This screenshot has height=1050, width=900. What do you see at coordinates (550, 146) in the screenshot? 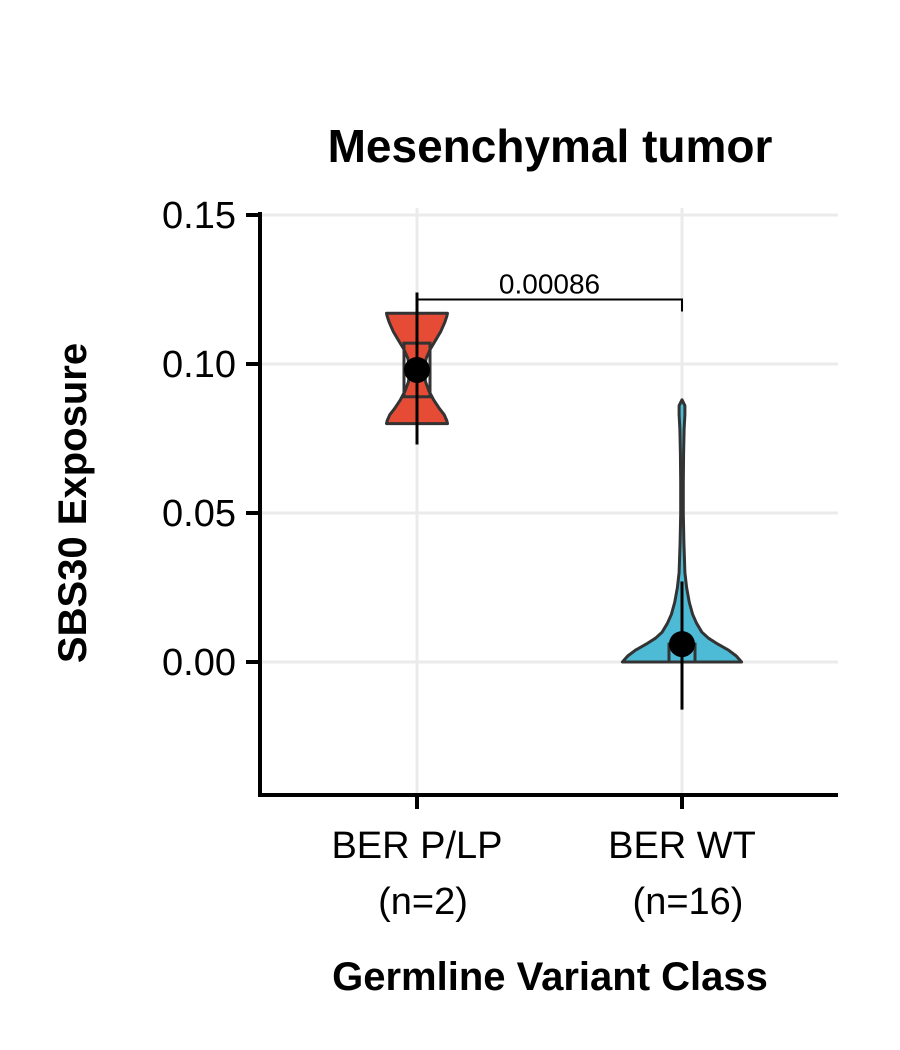
I see `chart-title: Mesenchymal tumor` at bounding box center [550, 146].